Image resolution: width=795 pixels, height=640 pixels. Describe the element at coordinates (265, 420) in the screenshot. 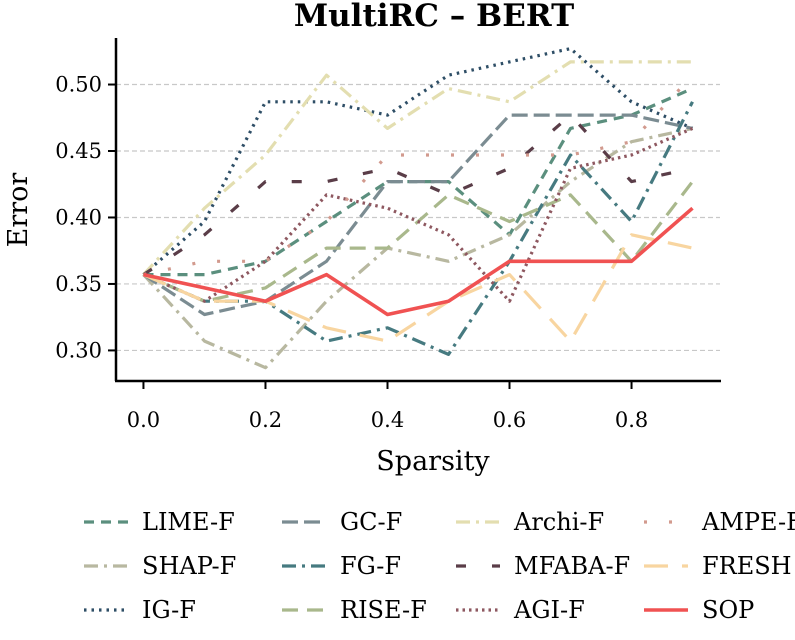

I see `x-tick-label: 0.2` at that location.